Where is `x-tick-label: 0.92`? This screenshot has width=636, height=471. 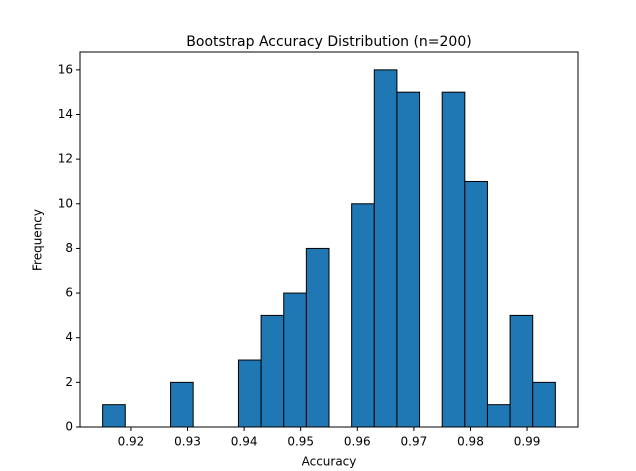 x-tick-label: 0.92 is located at coordinates (131, 442).